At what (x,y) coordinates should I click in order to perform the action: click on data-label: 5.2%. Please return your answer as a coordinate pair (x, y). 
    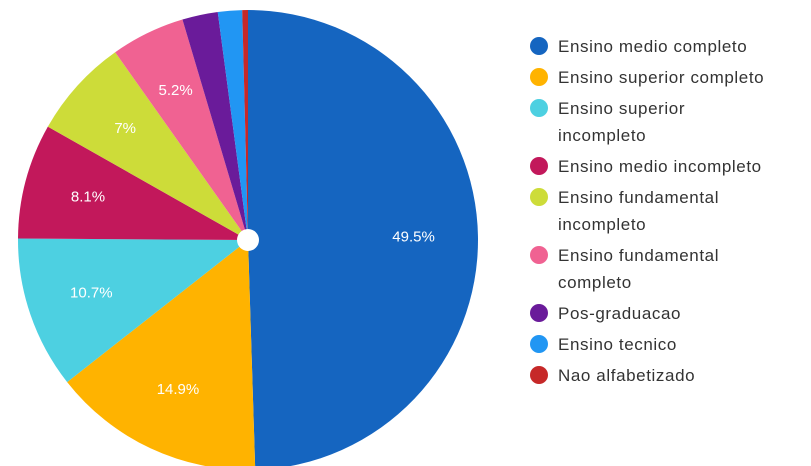
    Looking at the image, I should click on (176, 90).